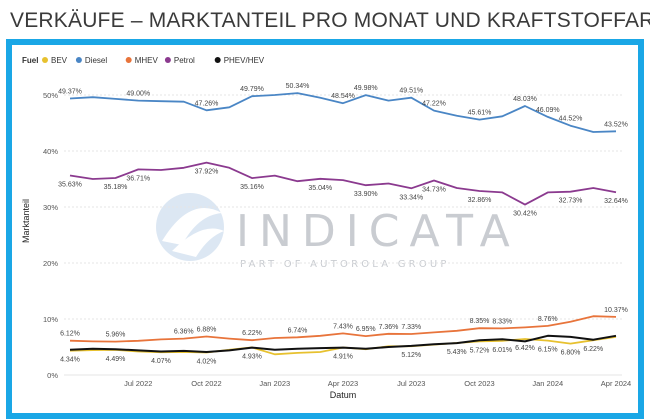 This screenshot has height=419, width=650. What do you see at coordinates (96, 60) in the screenshot?
I see `legend-item-diesel: Diesel` at bounding box center [96, 60].